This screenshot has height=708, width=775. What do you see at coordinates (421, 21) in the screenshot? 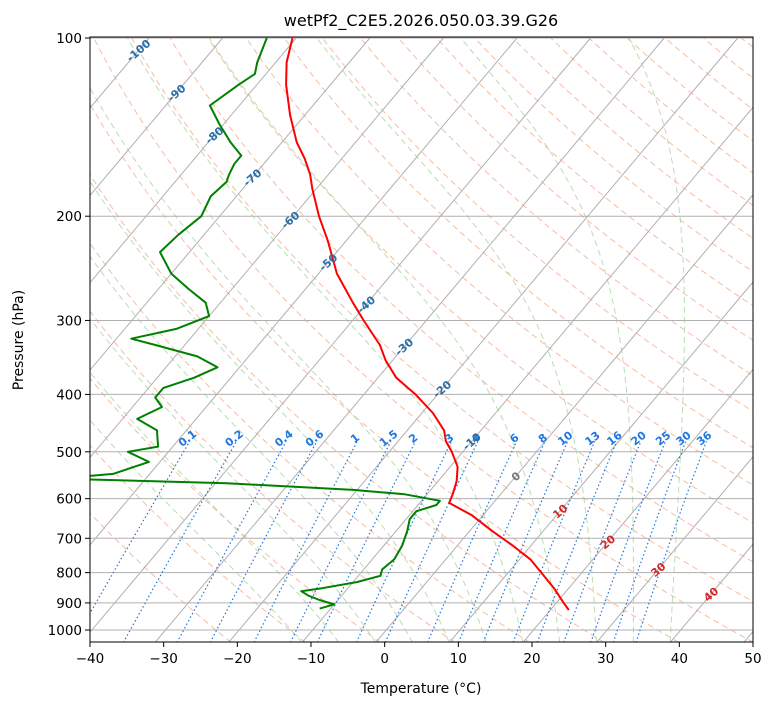
I see `chart-title: wetPf2_C2E5.2026.050.03.39.G26` at bounding box center [421, 21].